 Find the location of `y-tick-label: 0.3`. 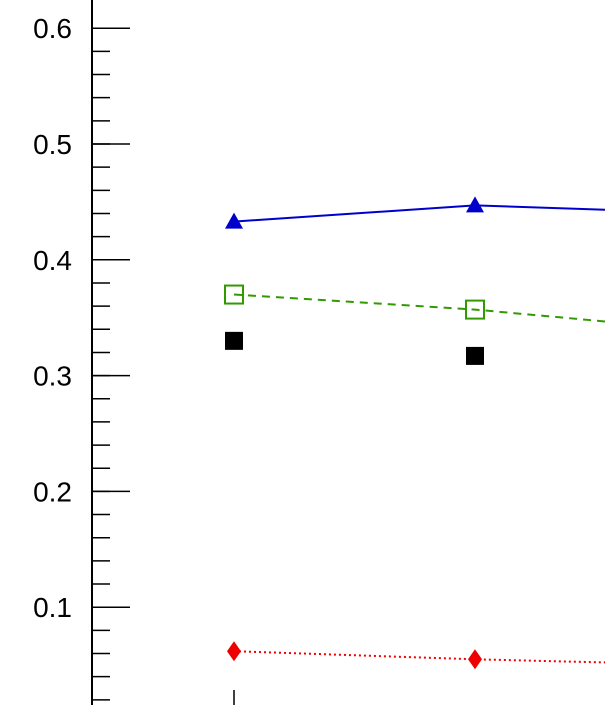

y-tick-label: 0.3 is located at coordinates (52, 376).